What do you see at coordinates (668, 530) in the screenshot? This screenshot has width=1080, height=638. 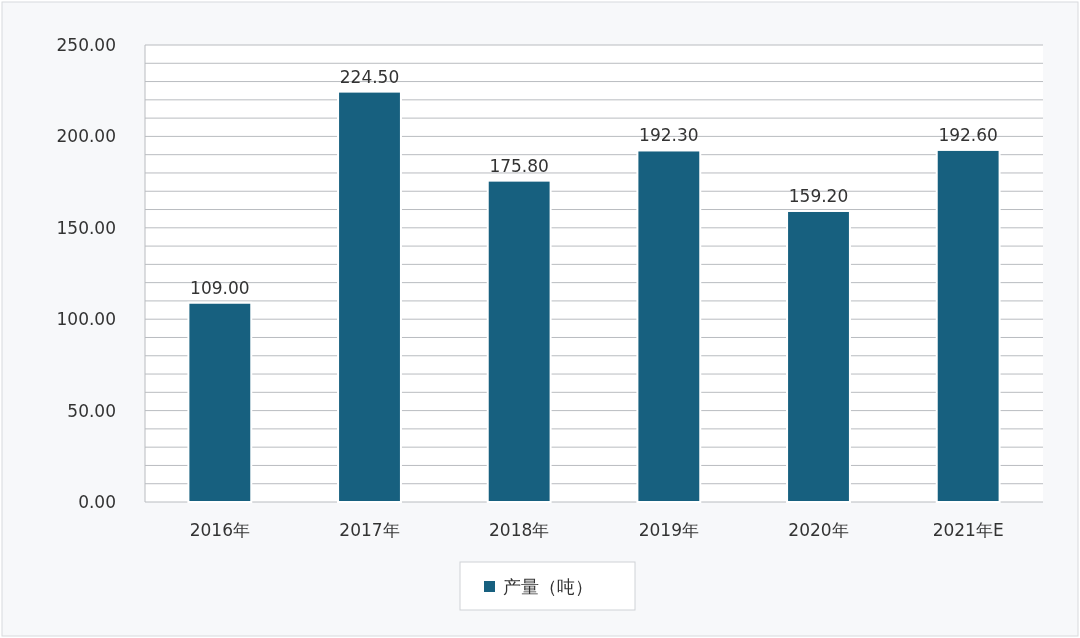 I see `x-tick-label: 2019年` at bounding box center [668, 530].